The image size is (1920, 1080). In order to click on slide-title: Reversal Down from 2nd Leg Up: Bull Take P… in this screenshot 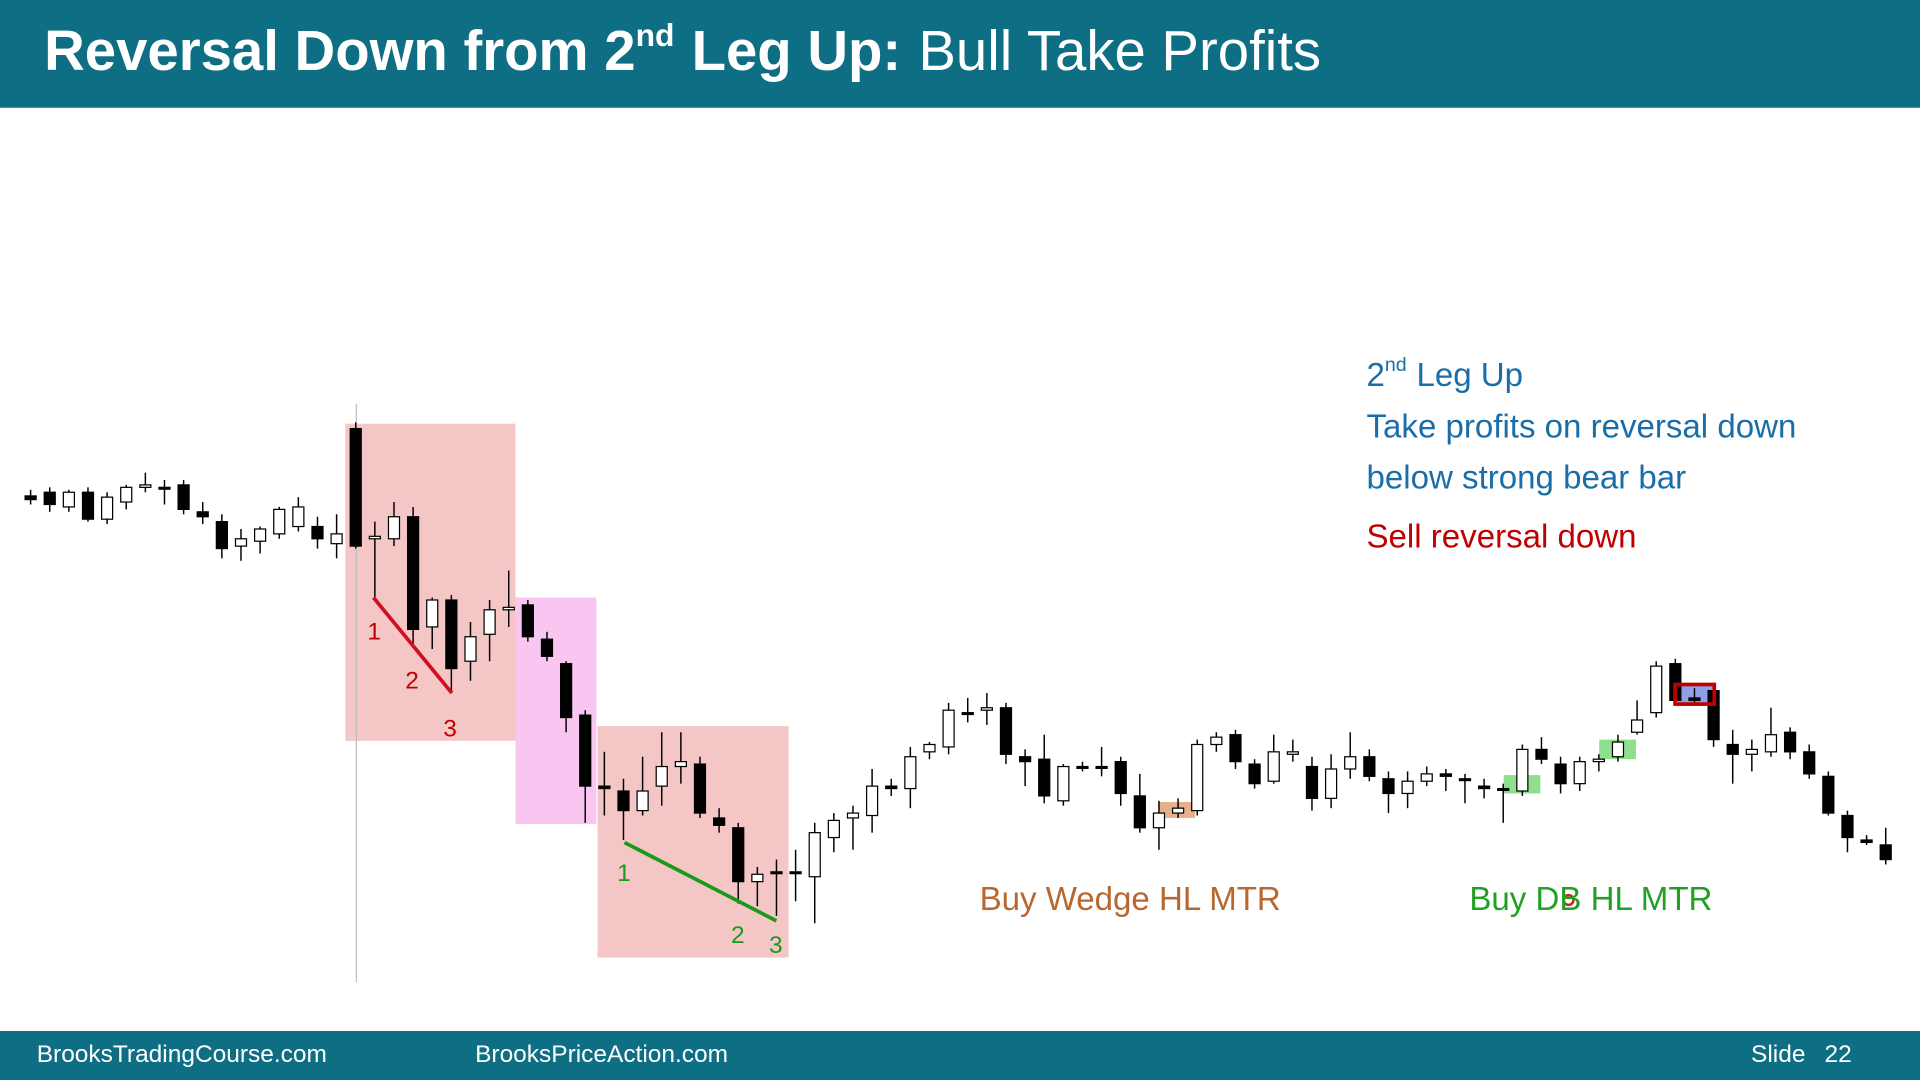, I will do `click(682, 49)`.